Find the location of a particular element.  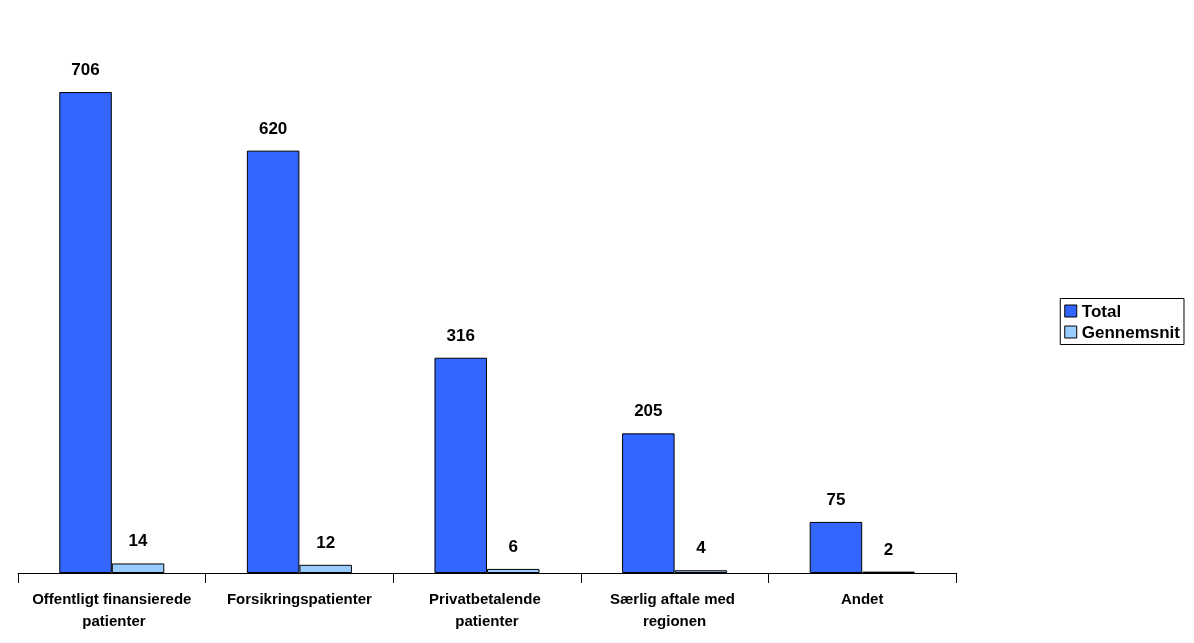

data-label: 12 is located at coordinates (326, 542).